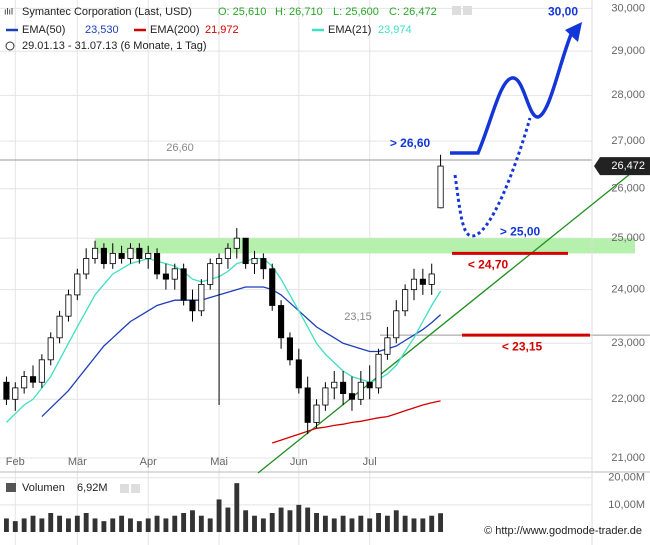 This screenshot has width=650, height=545. Describe the element at coordinates (365, 246) in the screenshot. I see `support-zone` at that location.